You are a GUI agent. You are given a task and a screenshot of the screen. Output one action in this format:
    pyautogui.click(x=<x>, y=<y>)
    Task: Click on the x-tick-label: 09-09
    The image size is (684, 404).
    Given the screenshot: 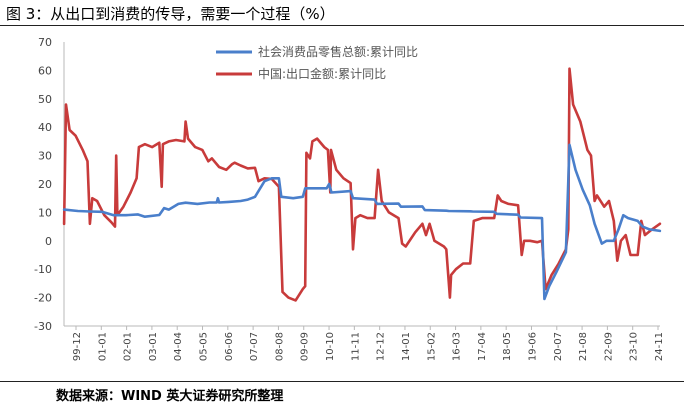 What is the action you would take?
    pyautogui.click(x=305, y=346)
    